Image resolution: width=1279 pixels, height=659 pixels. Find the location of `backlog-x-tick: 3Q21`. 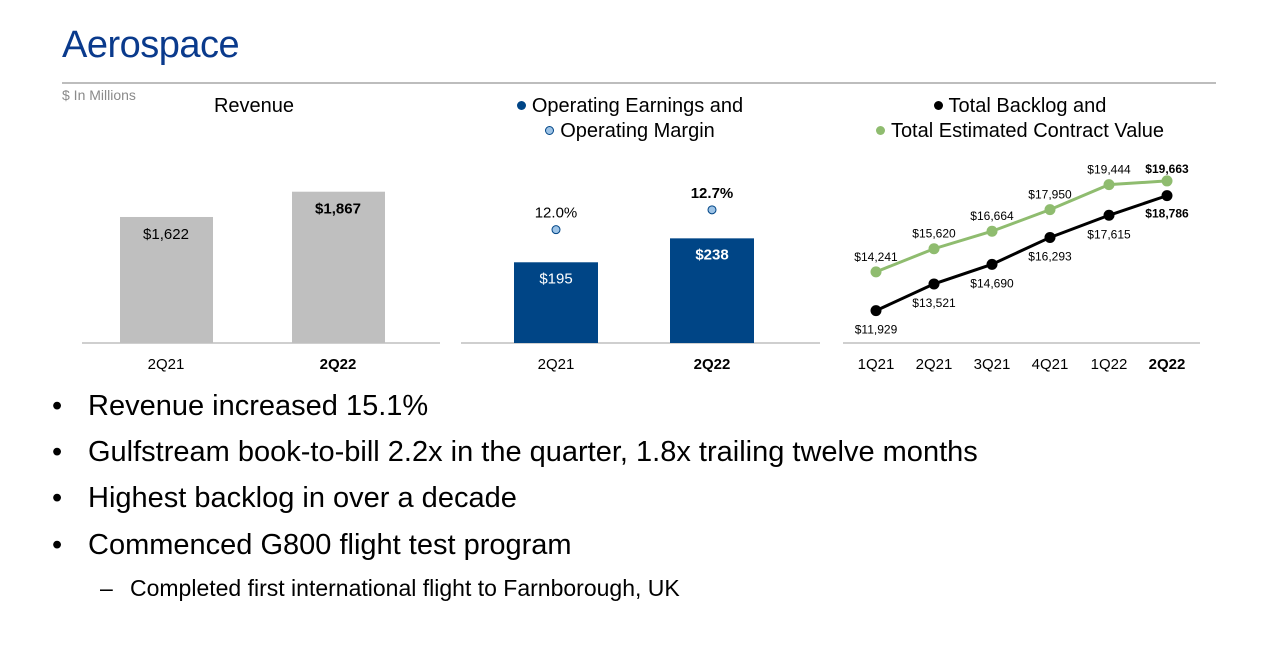

backlog-x-tick: 3Q21 is located at coordinates (992, 364).